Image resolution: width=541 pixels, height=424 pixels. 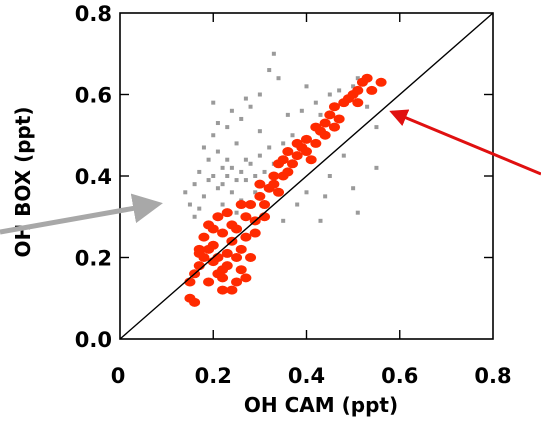 I want to click on x-tick-label: 0.6, so click(x=399, y=376).